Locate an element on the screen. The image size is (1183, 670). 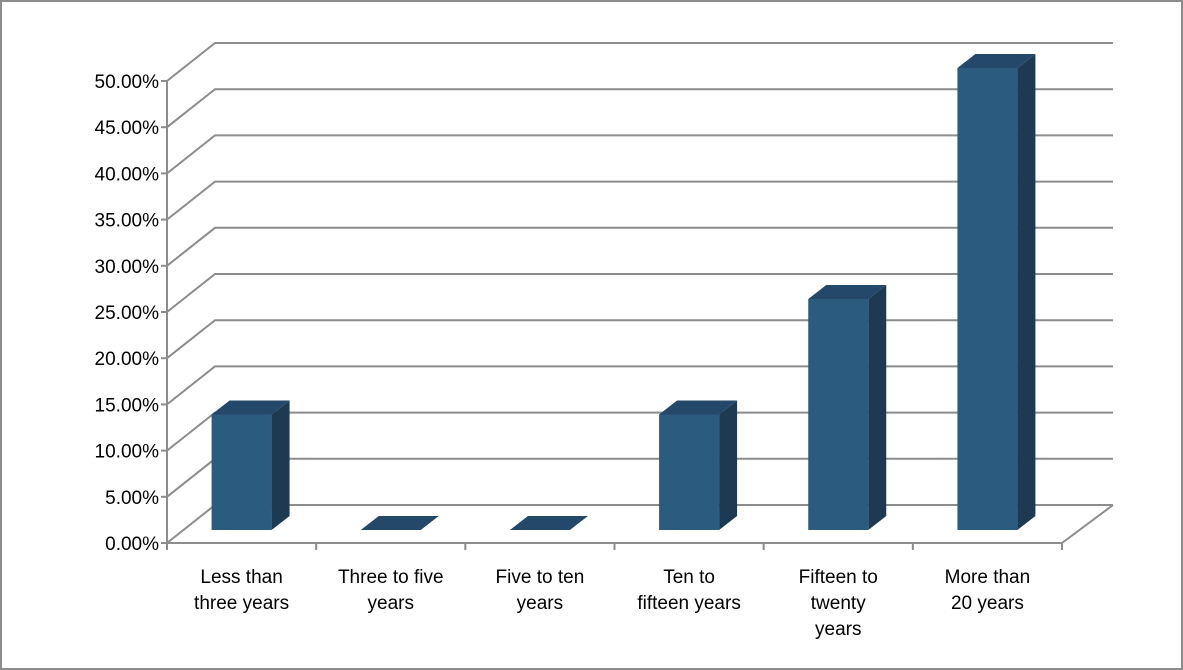
y-tick-label: 50.00% is located at coordinates (127, 82).